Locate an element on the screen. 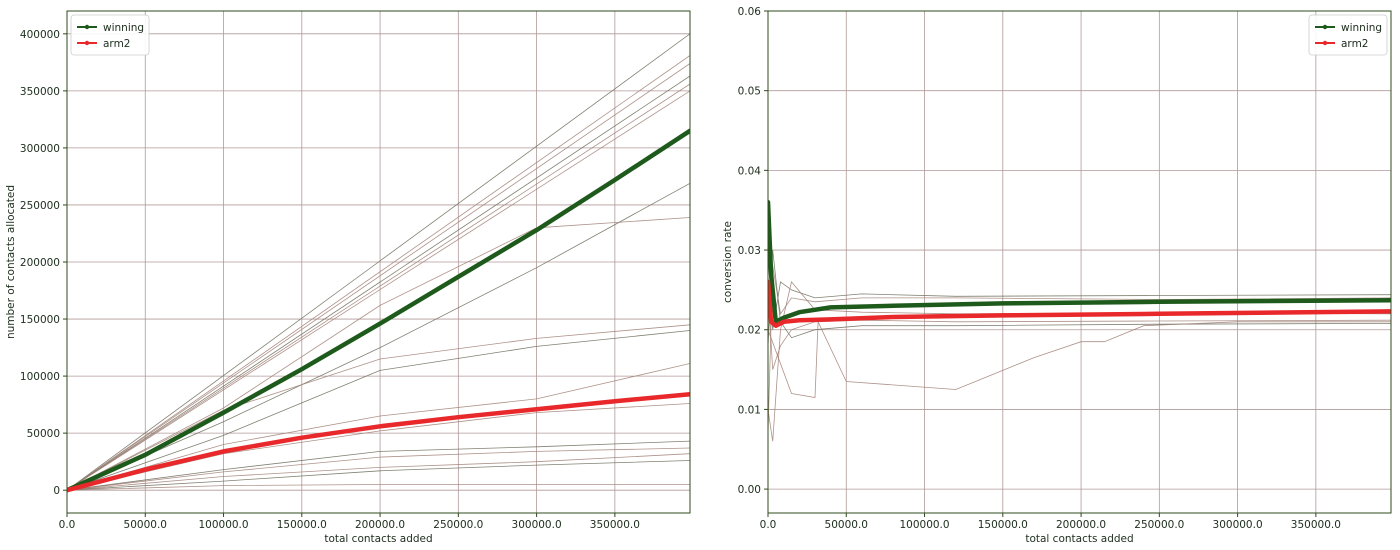 The image size is (1400, 550). y-tick-label: 150000 is located at coordinates (40, 320).